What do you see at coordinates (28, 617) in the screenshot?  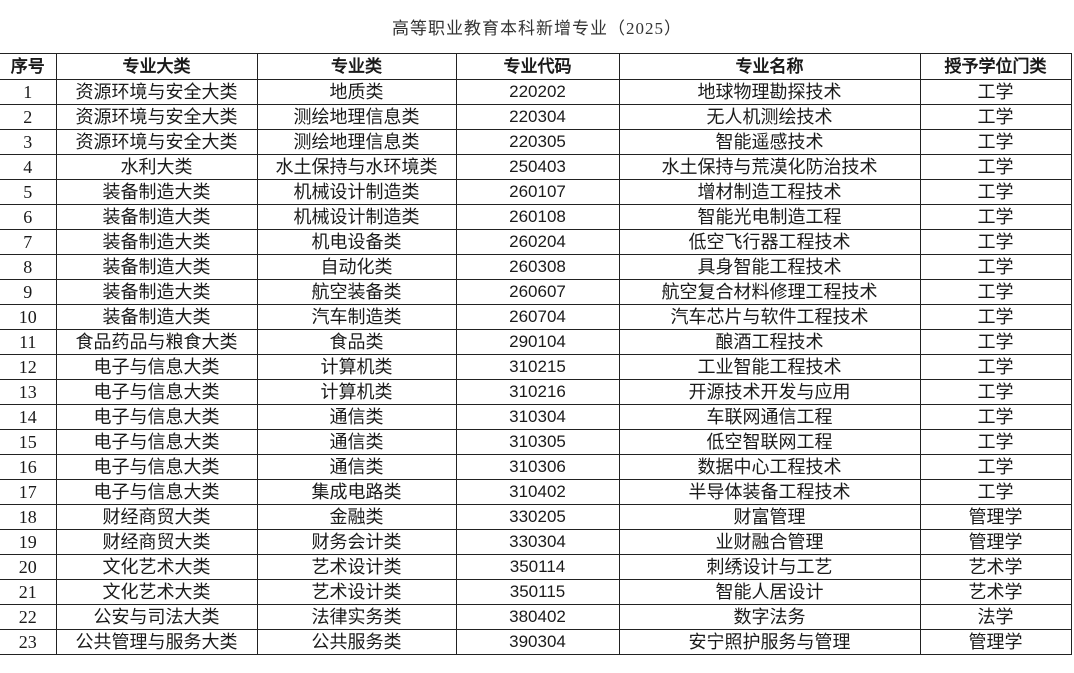 I see `cell-index: 22` at bounding box center [28, 617].